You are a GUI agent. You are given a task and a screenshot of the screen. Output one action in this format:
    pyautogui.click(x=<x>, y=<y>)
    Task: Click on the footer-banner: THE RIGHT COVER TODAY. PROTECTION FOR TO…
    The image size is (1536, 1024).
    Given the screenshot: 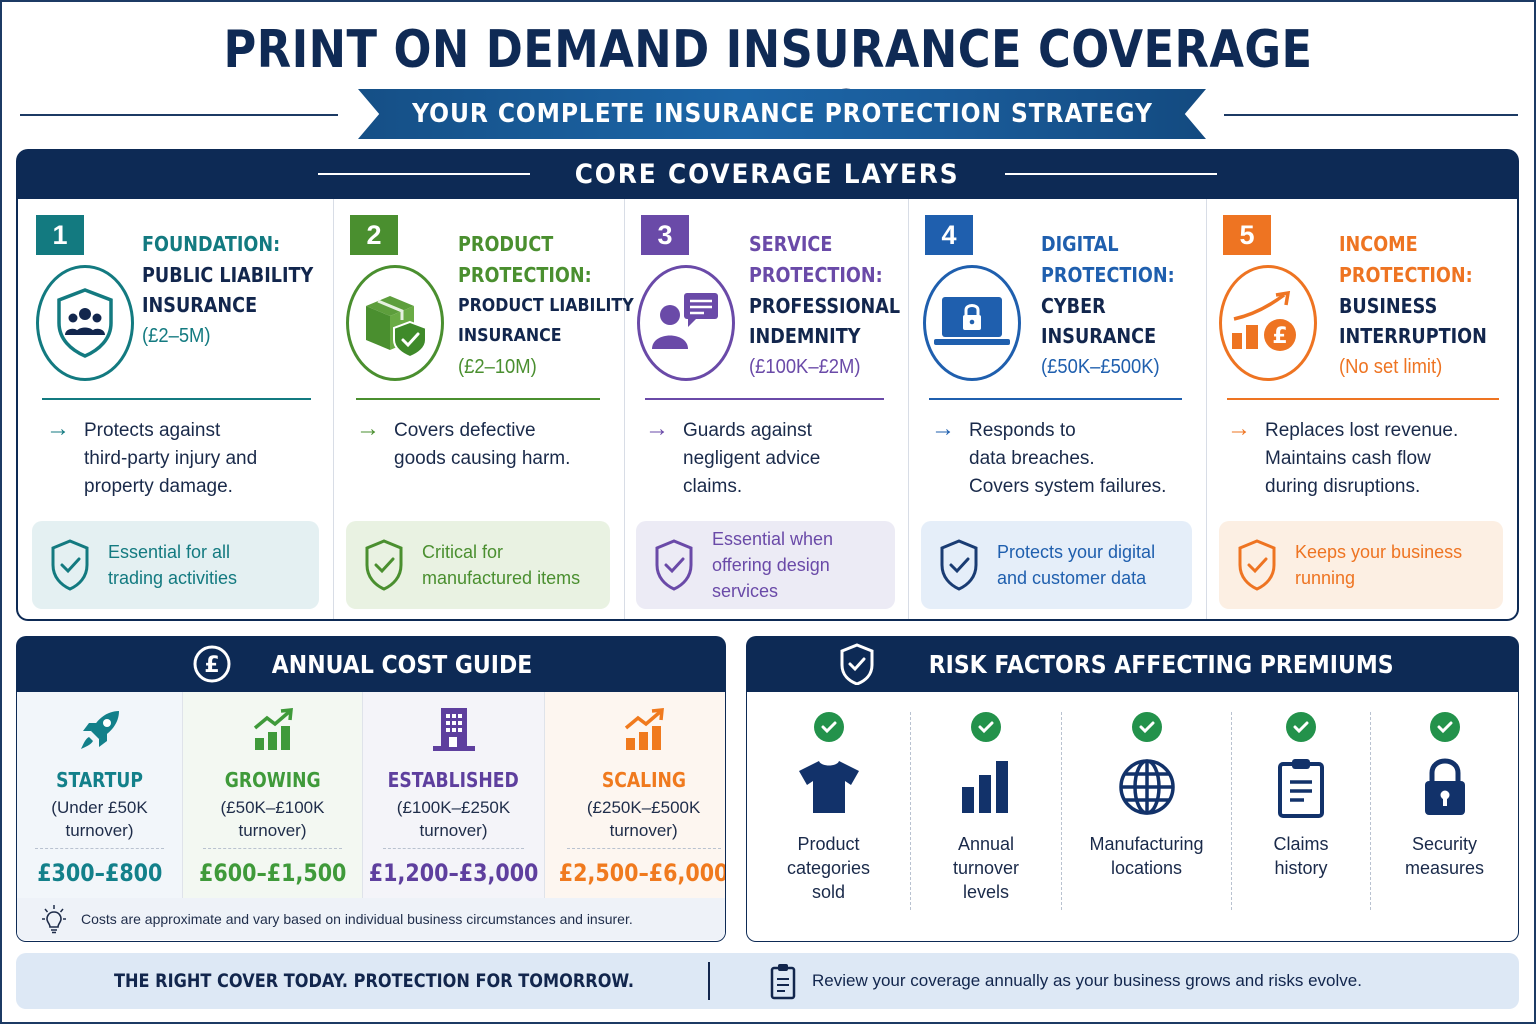 What is the action you would take?
    pyautogui.click(x=767, y=981)
    